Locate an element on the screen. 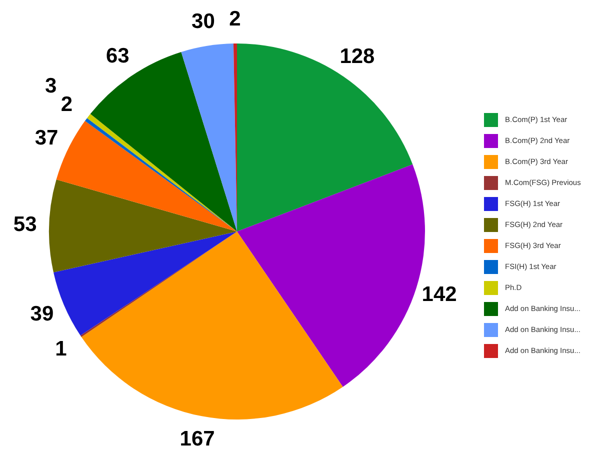 The image size is (600, 463). data-label: 167 is located at coordinates (197, 439).